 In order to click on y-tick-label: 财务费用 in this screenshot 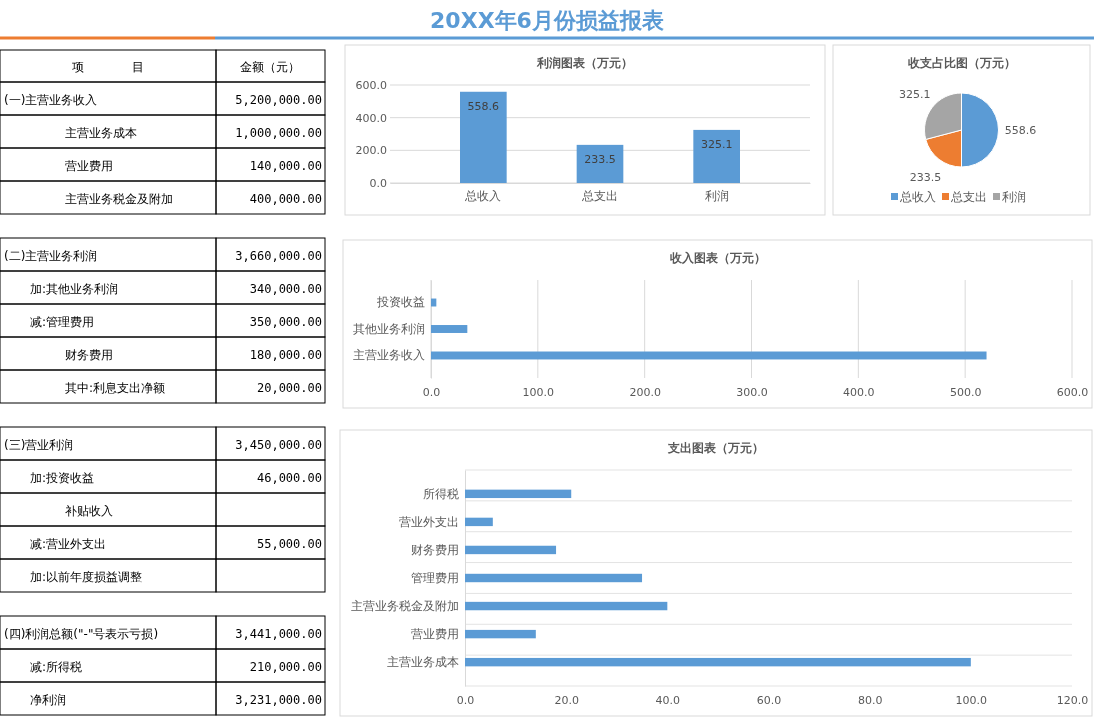, I will do `click(435, 549)`.